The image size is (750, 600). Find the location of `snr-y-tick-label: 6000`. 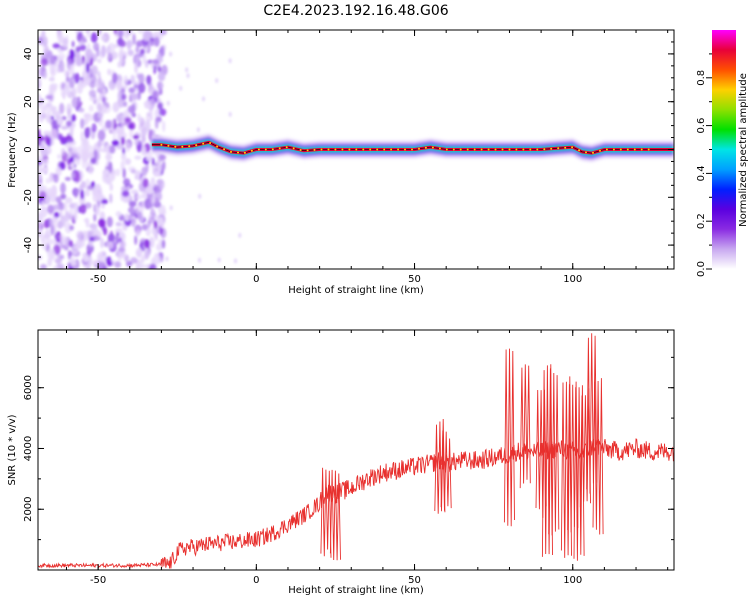

snr-y-tick-label: 6000 is located at coordinates (28, 387).